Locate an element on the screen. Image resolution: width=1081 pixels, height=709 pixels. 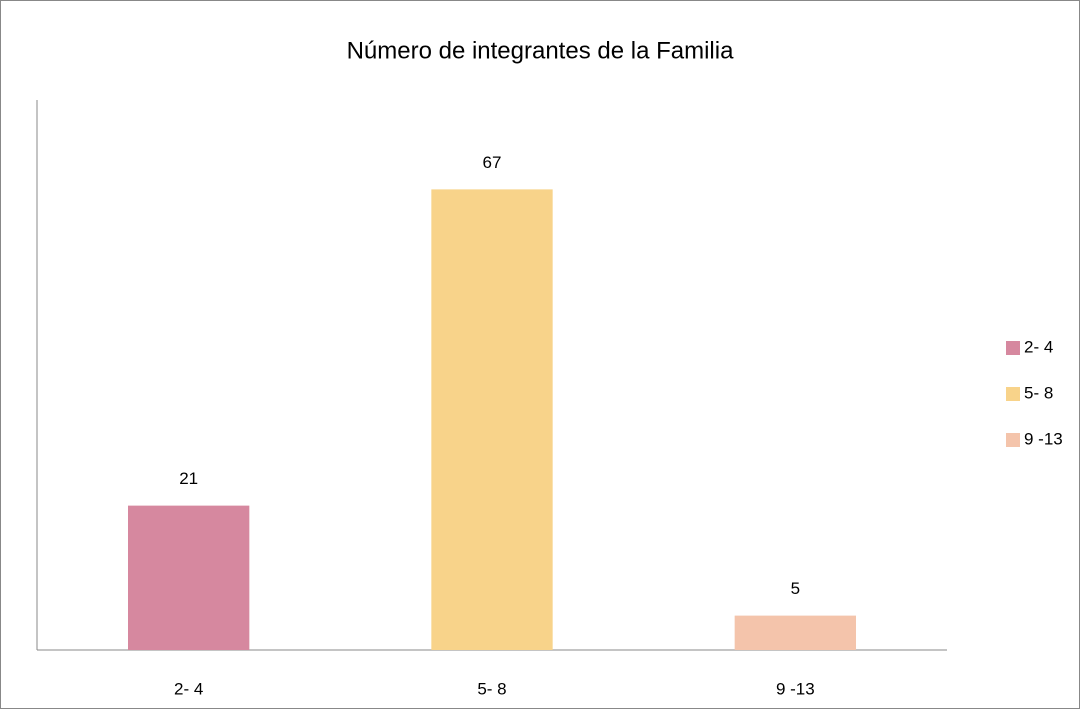
chart-title: Número de integrantes de la Familia is located at coordinates (541, 50).